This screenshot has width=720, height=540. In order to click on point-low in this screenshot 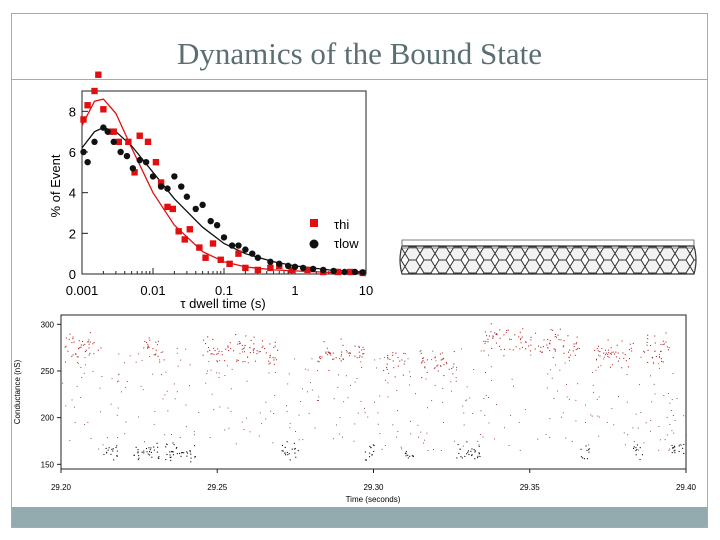, I will do `click(167, 188)`.